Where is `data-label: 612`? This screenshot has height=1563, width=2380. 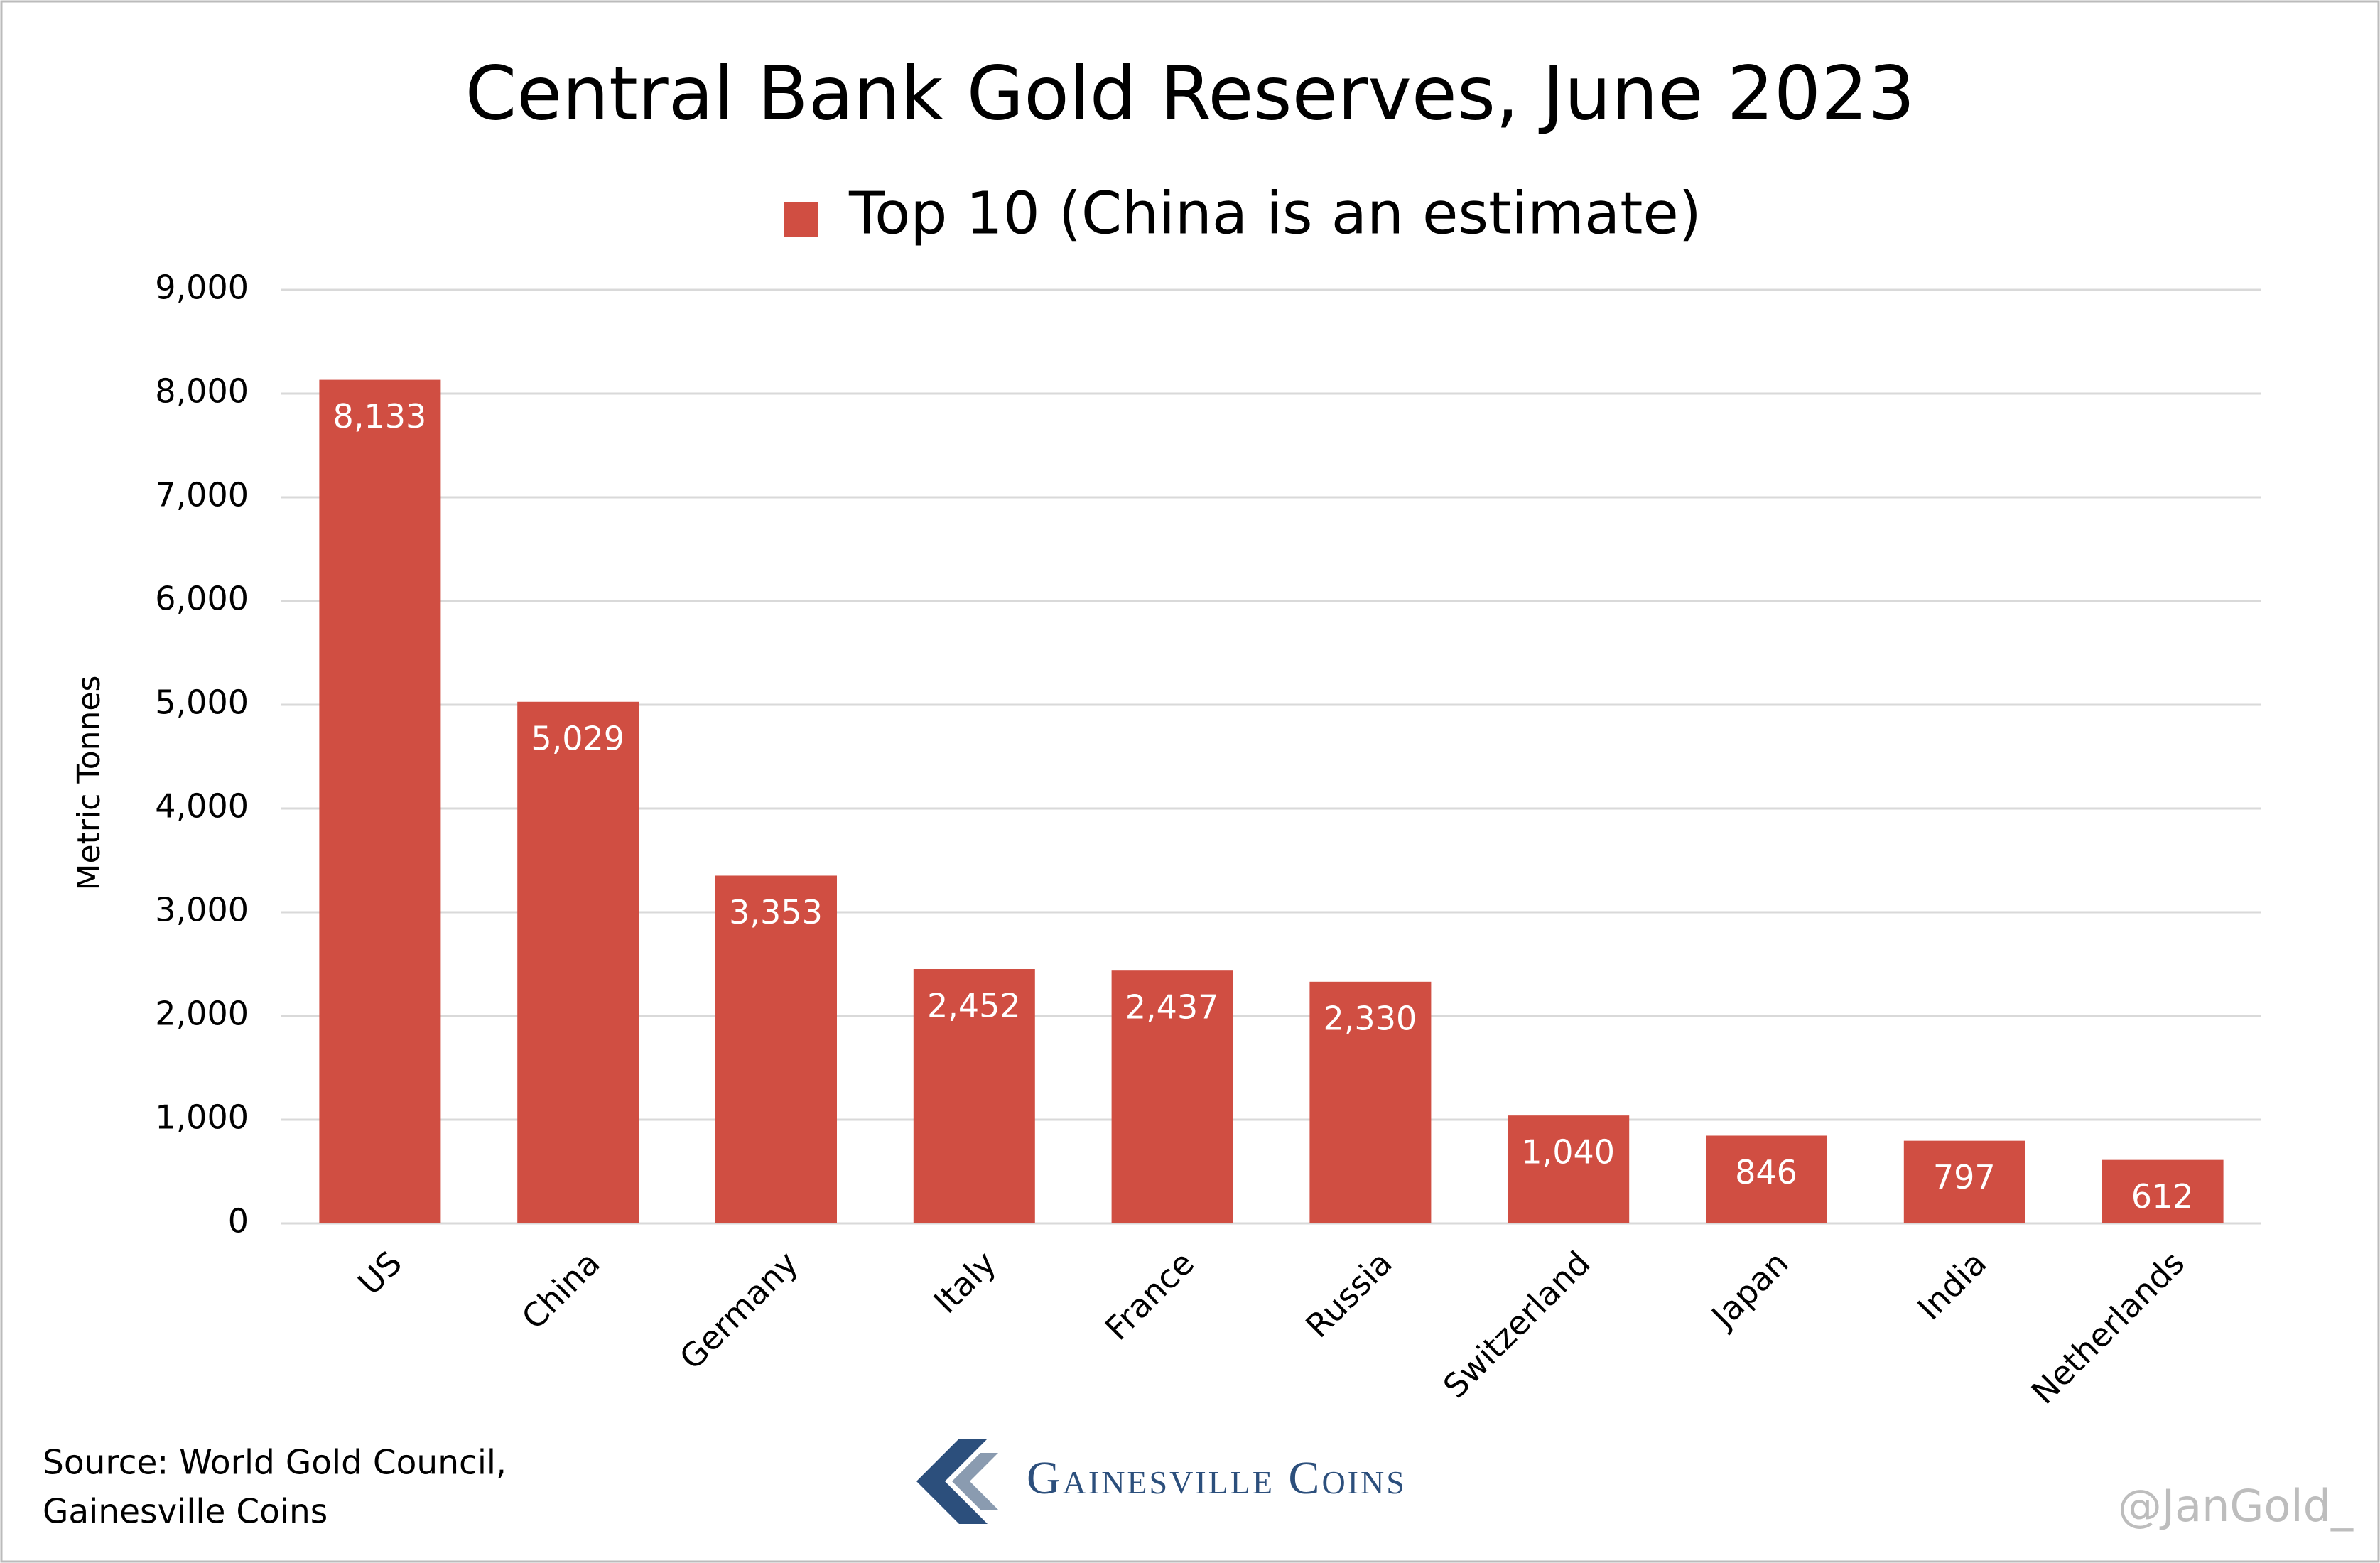
data-label: 612 is located at coordinates (2163, 1196).